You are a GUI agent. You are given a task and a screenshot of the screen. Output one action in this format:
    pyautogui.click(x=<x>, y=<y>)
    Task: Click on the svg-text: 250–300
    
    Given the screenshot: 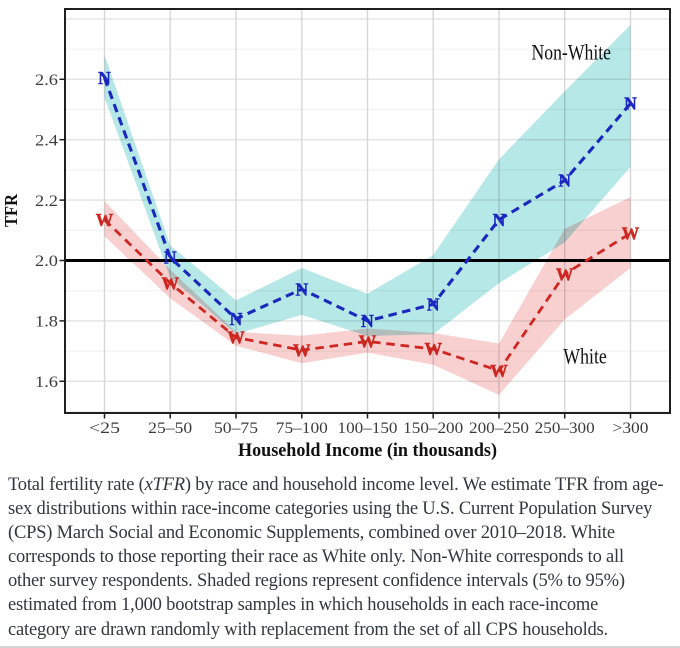 What is the action you would take?
    pyautogui.click(x=565, y=428)
    